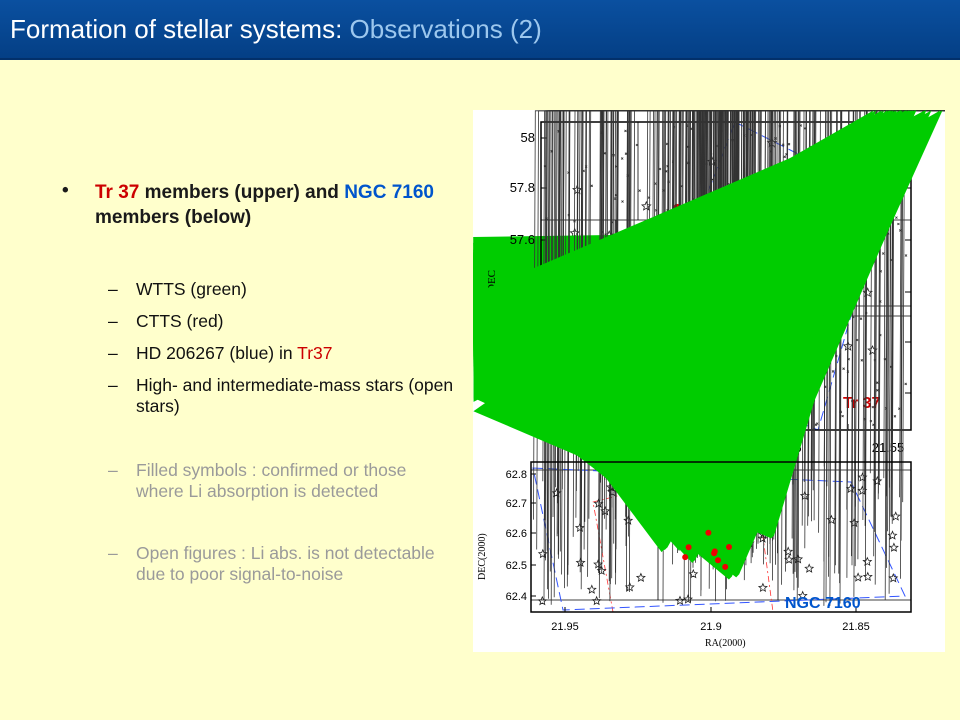 This screenshot has width=960, height=720. I want to click on ngc7160-ticks: 62.8 62.7 62.6 62.5 62.4 21.95 21.9 21.85, so click(688, 551).